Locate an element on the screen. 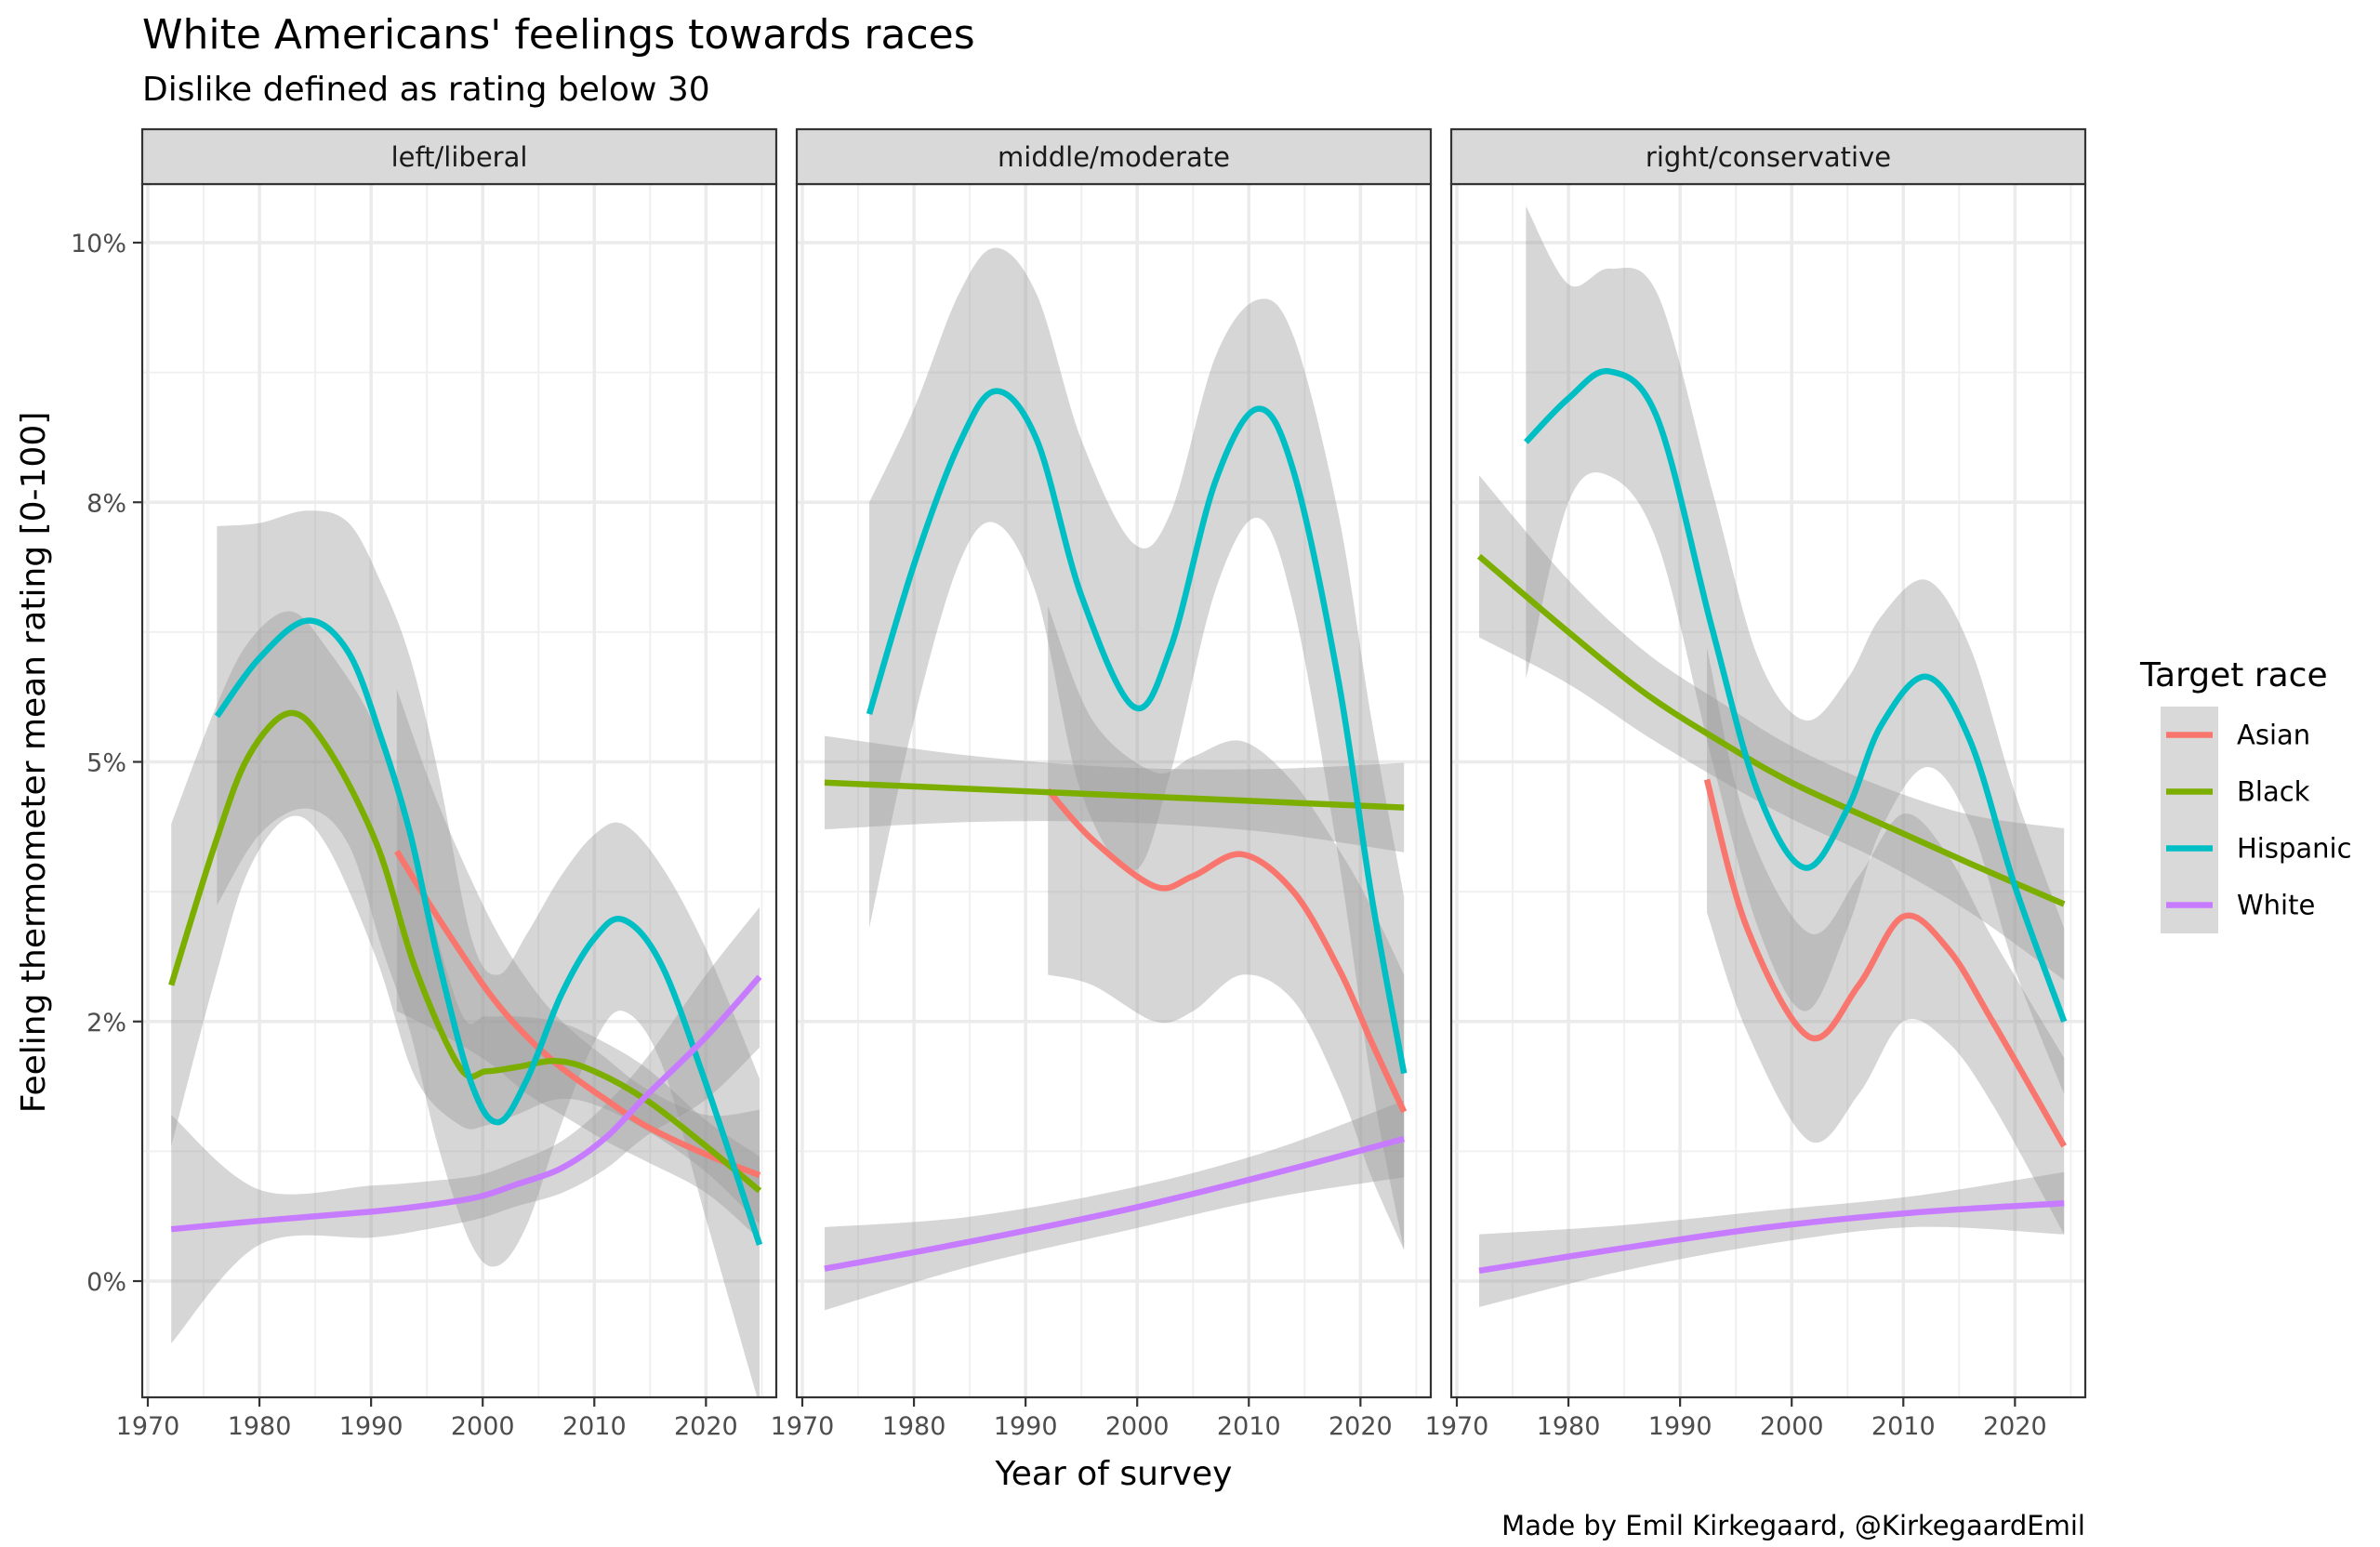 This screenshot has width=2380, height=1547. facet-strip-label: right/conservative is located at coordinates (1768, 157).